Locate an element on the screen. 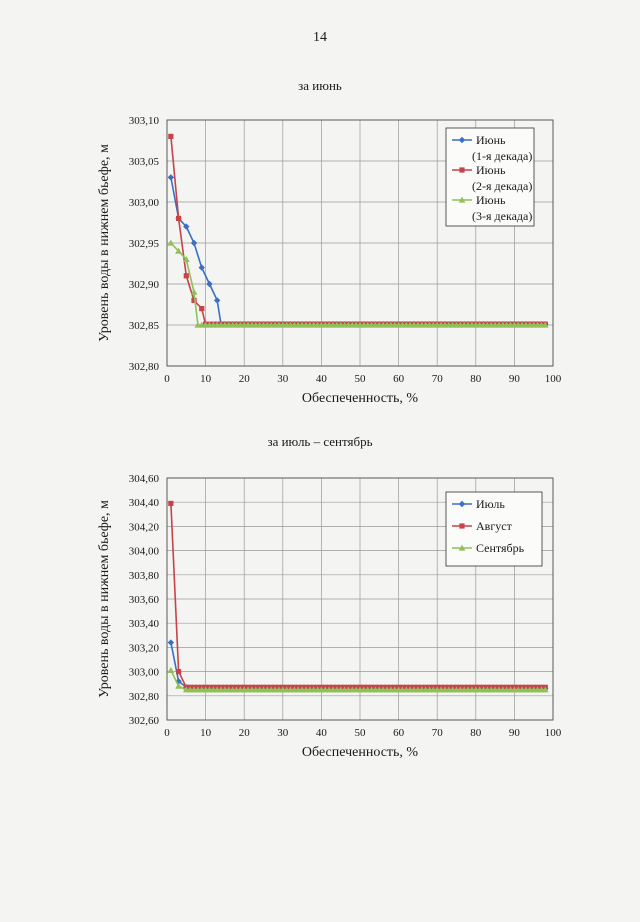 Image resolution: width=640 pixels, height=922 pixels. y-tick-label: 302,85 is located at coordinates (144, 326).